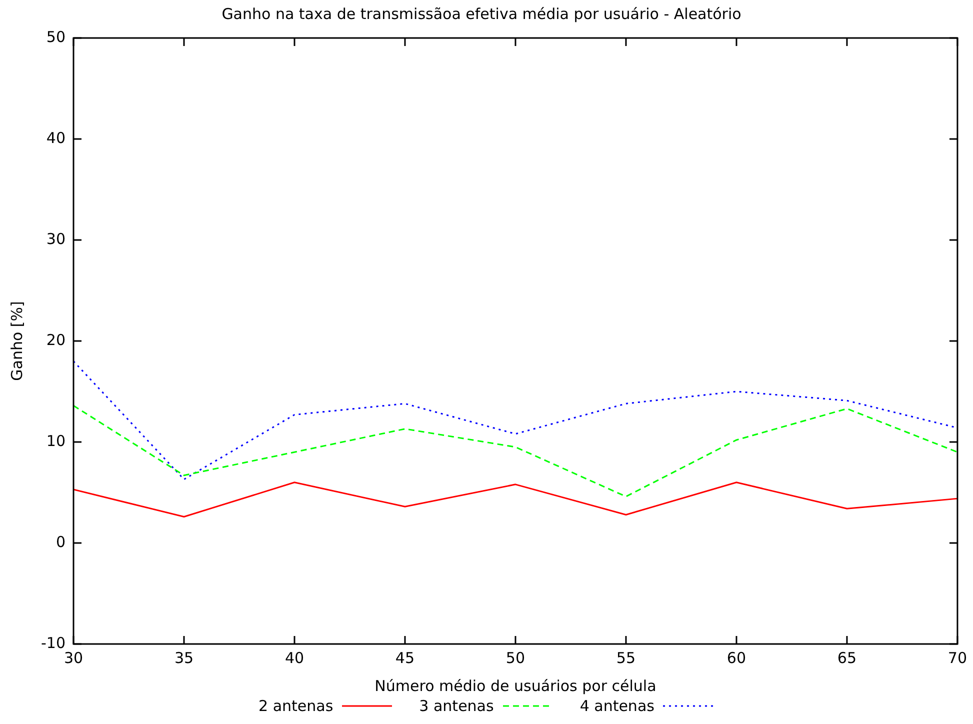 The height and width of the screenshot is (724, 973). What do you see at coordinates (456, 706) in the screenshot?
I see `legend-label: 3 antenas` at bounding box center [456, 706].